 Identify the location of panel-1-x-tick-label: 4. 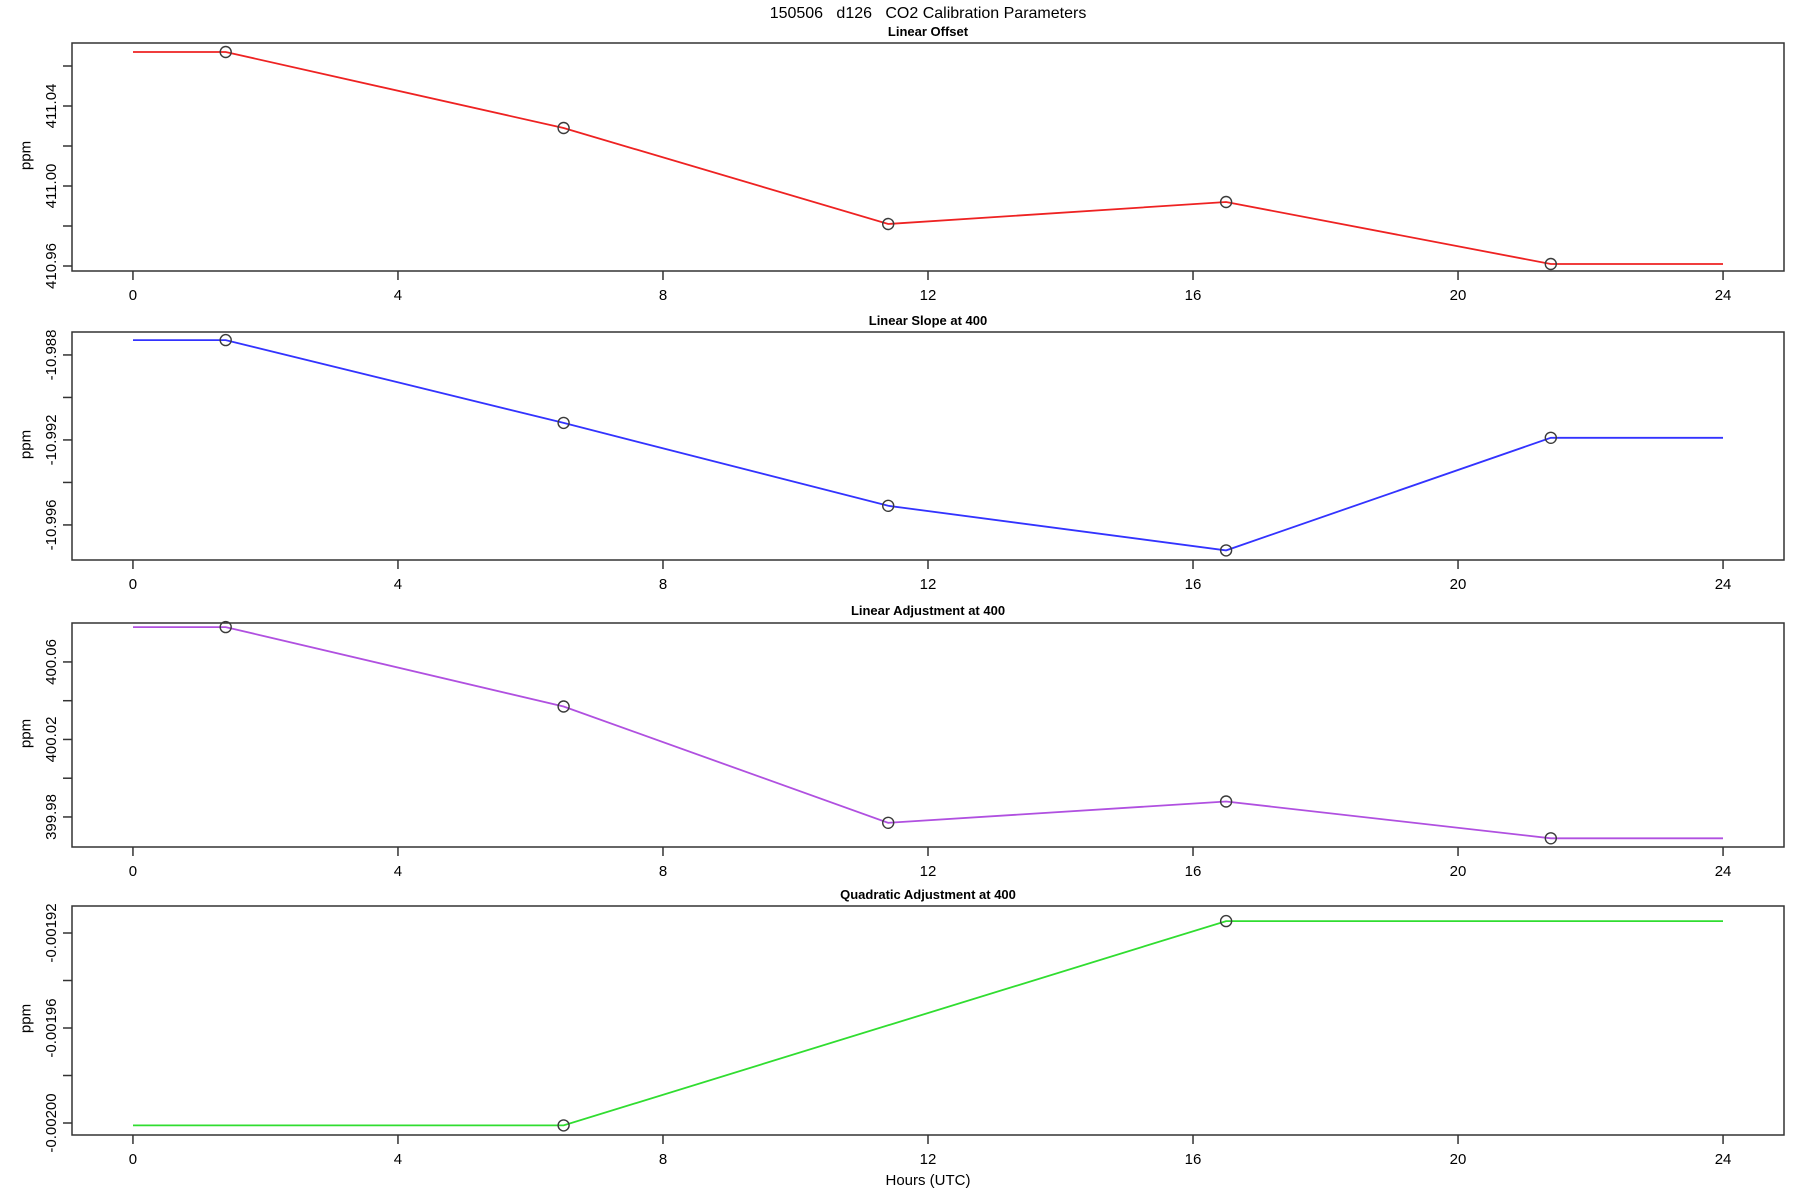
(398, 295).